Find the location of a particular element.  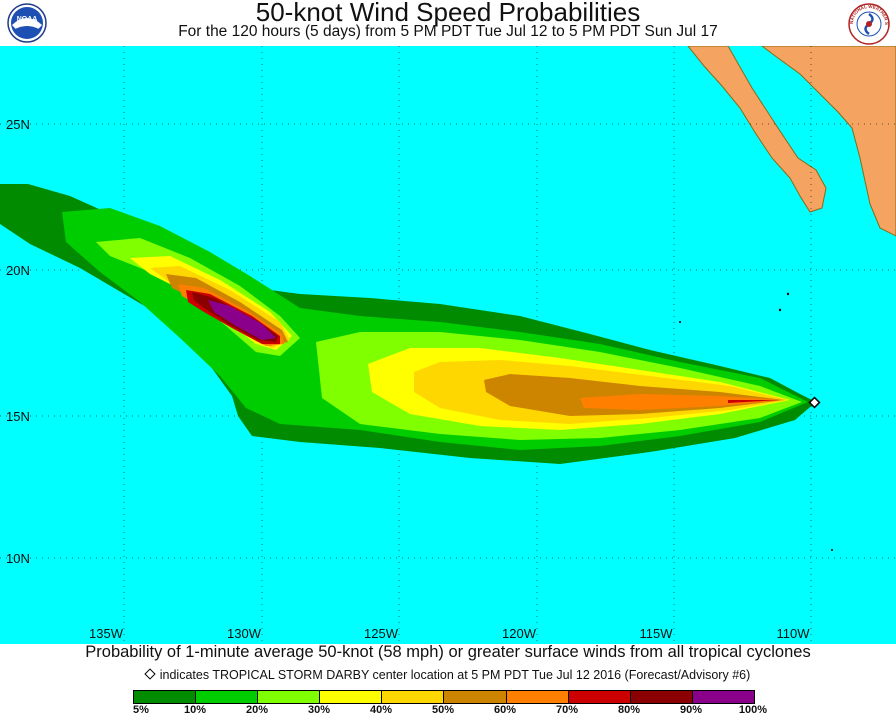

nws-logo-icon: NATIONAL WEATHER SERVICE is located at coordinates (869, 24).